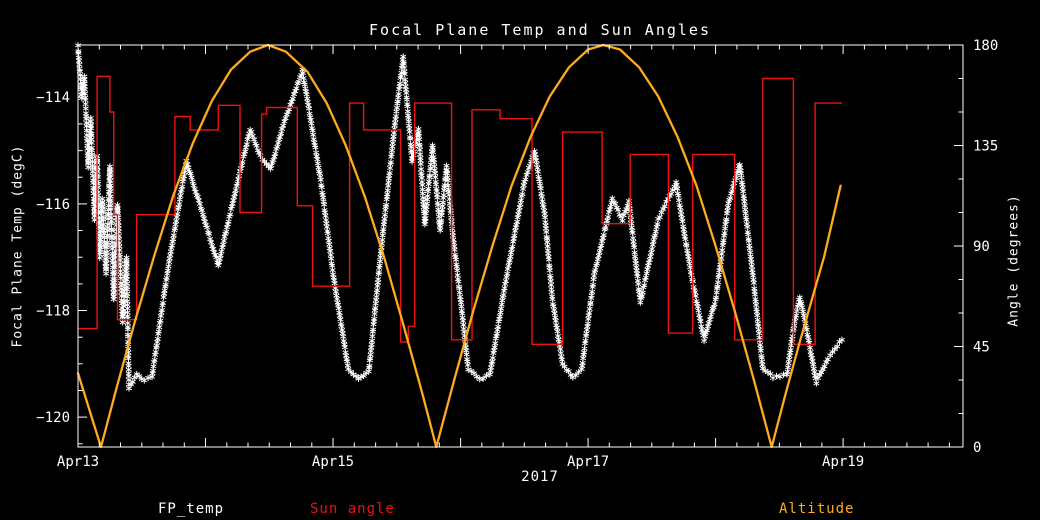 This screenshot has width=1040, height=520. I want to click on y-right-tick-label: 90, so click(981, 247).